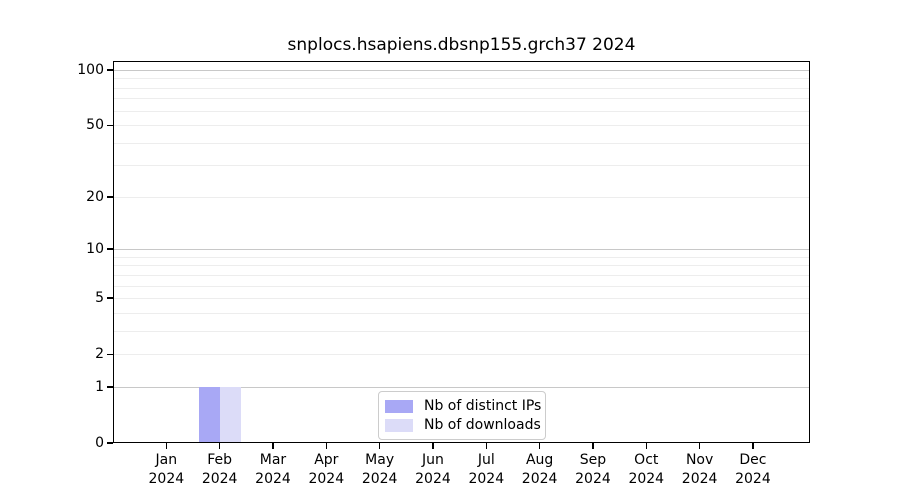 The height and width of the screenshot is (500, 900). Describe the element at coordinates (219, 469) in the screenshot. I see `x-tick-label-feb: Feb 2024` at that location.